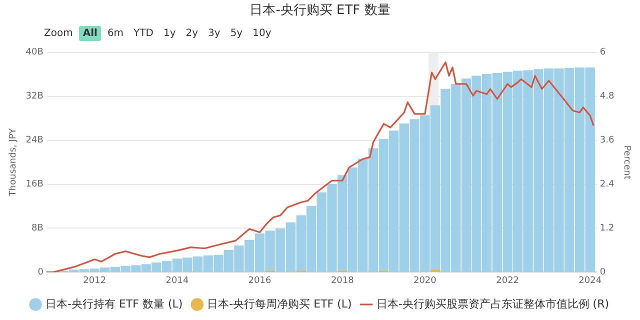 The width and height of the screenshot is (640, 320). I want to click on y2-tick-label: 4.8, so click(607, 97).